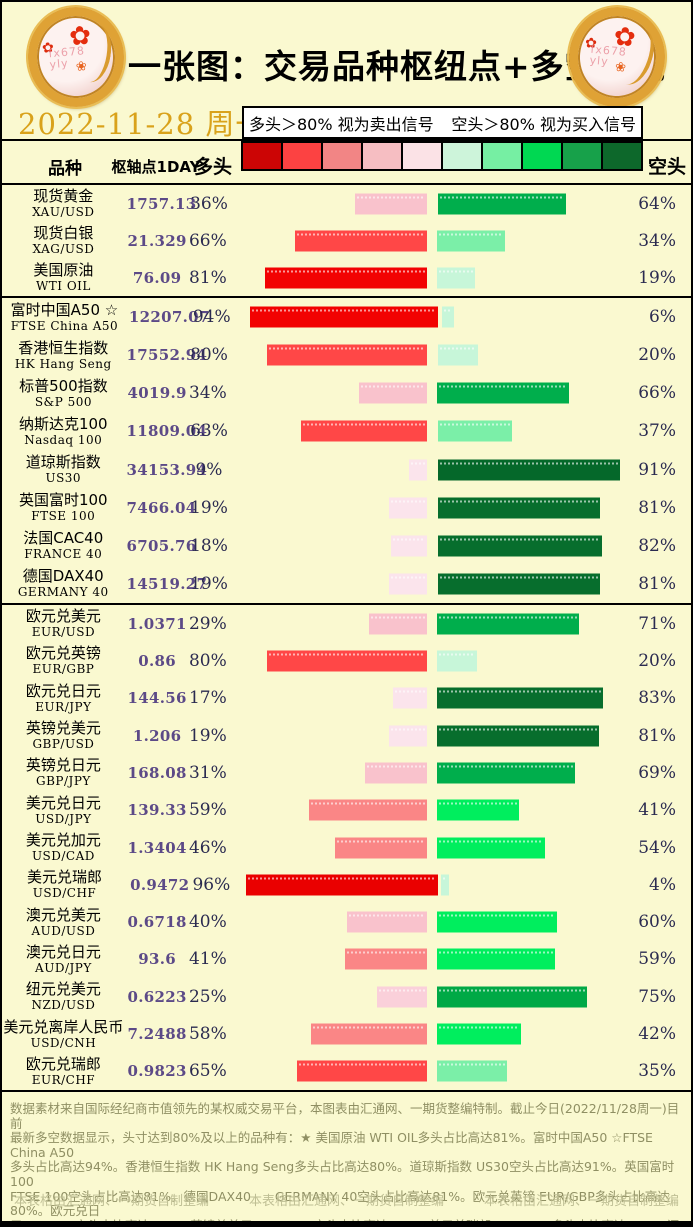 This screenshot has width=693, height=1227. Describe the element at coordinates (657, 545) in the screenshot. I see `short-percent: 82%` at that location.